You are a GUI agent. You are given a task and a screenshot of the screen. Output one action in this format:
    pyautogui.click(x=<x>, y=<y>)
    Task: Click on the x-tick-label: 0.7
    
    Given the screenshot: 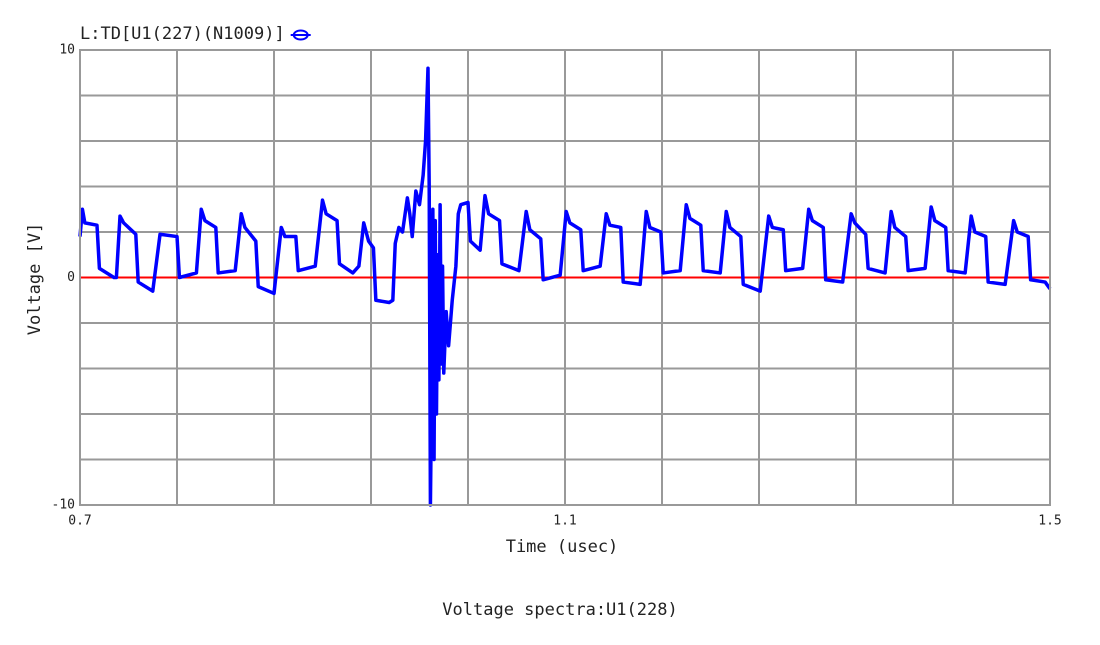 What is the action you would take?
    pyautogui.click(x=79, y=521)
    